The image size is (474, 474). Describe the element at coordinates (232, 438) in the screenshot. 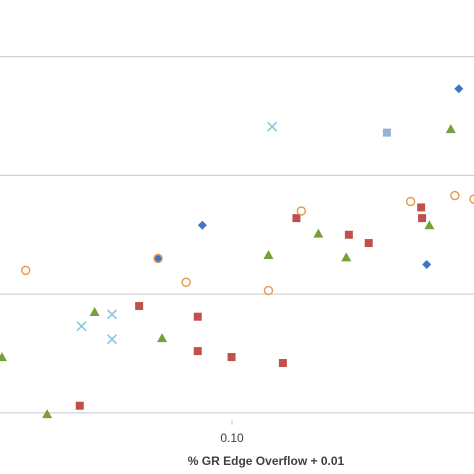

I see `x-tick-label: 0.10` at that location.